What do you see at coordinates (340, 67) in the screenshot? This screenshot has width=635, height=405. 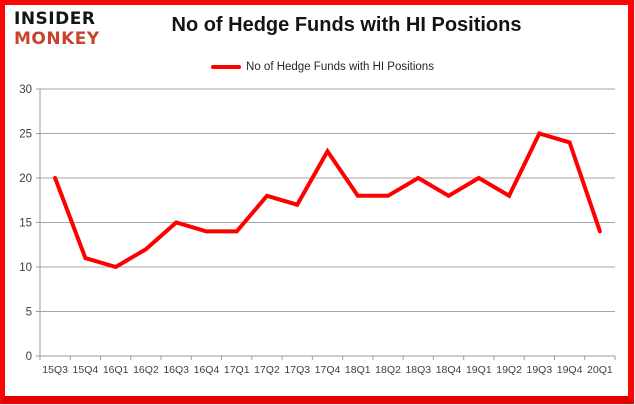 I see `legend-label: No of Hedge Funds with HI Positions` at bounding box center [340, 67].